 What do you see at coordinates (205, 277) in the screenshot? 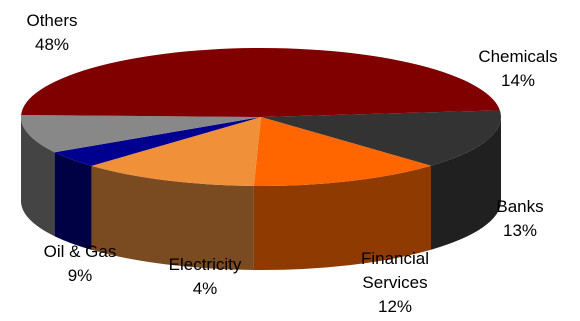
I see `label-electricity: Electricity 4%` at bounding box center [205, 277].